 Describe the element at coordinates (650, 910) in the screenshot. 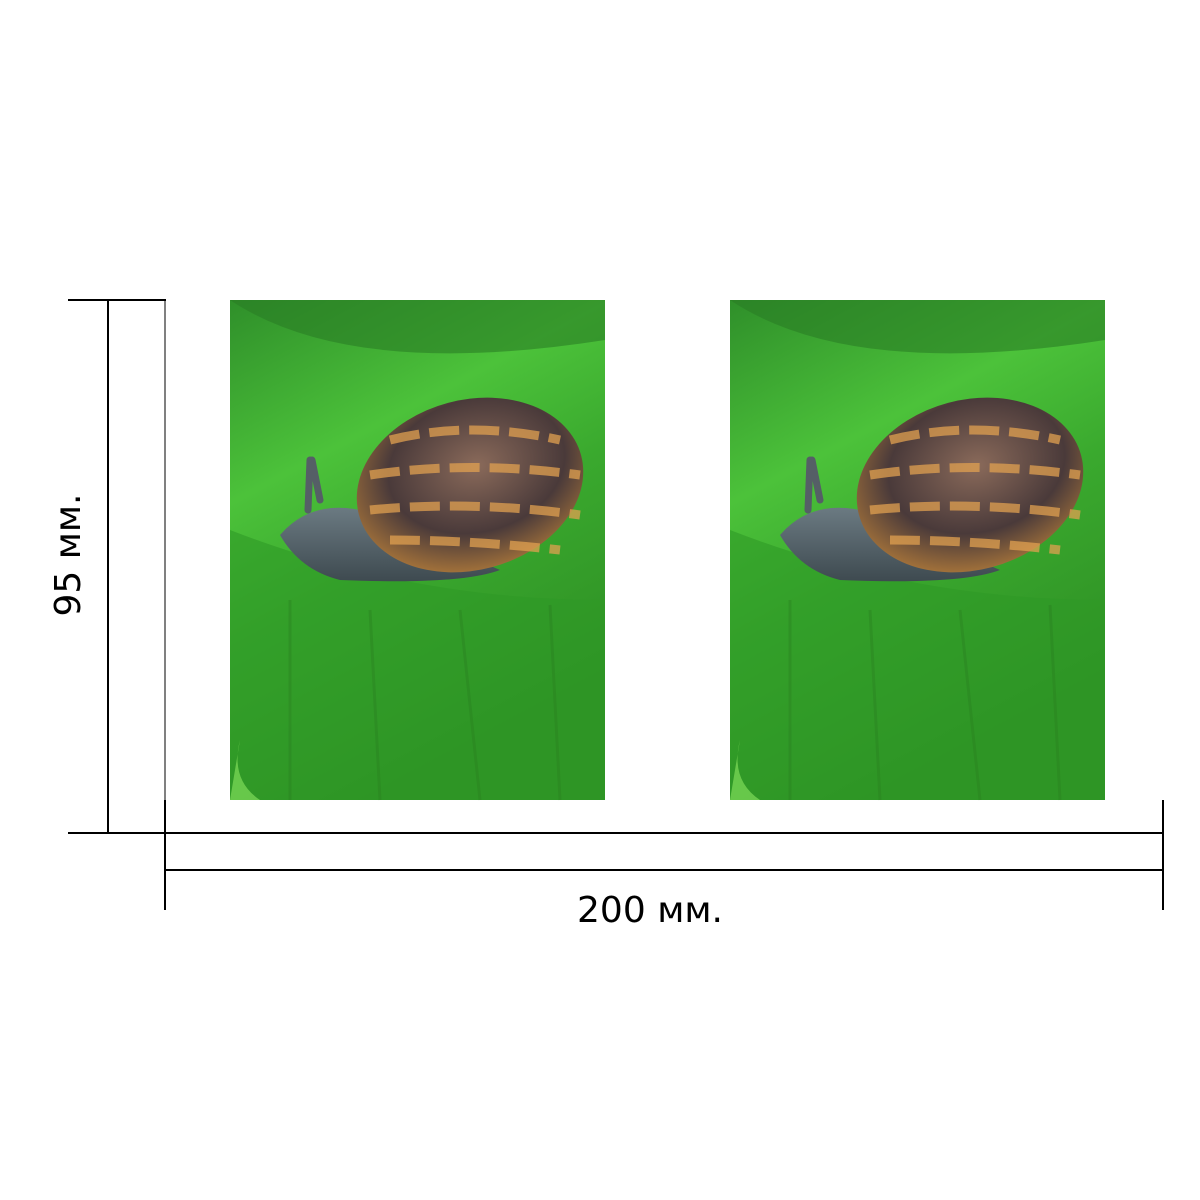

I see `width-label: 200 мм.` at that location.